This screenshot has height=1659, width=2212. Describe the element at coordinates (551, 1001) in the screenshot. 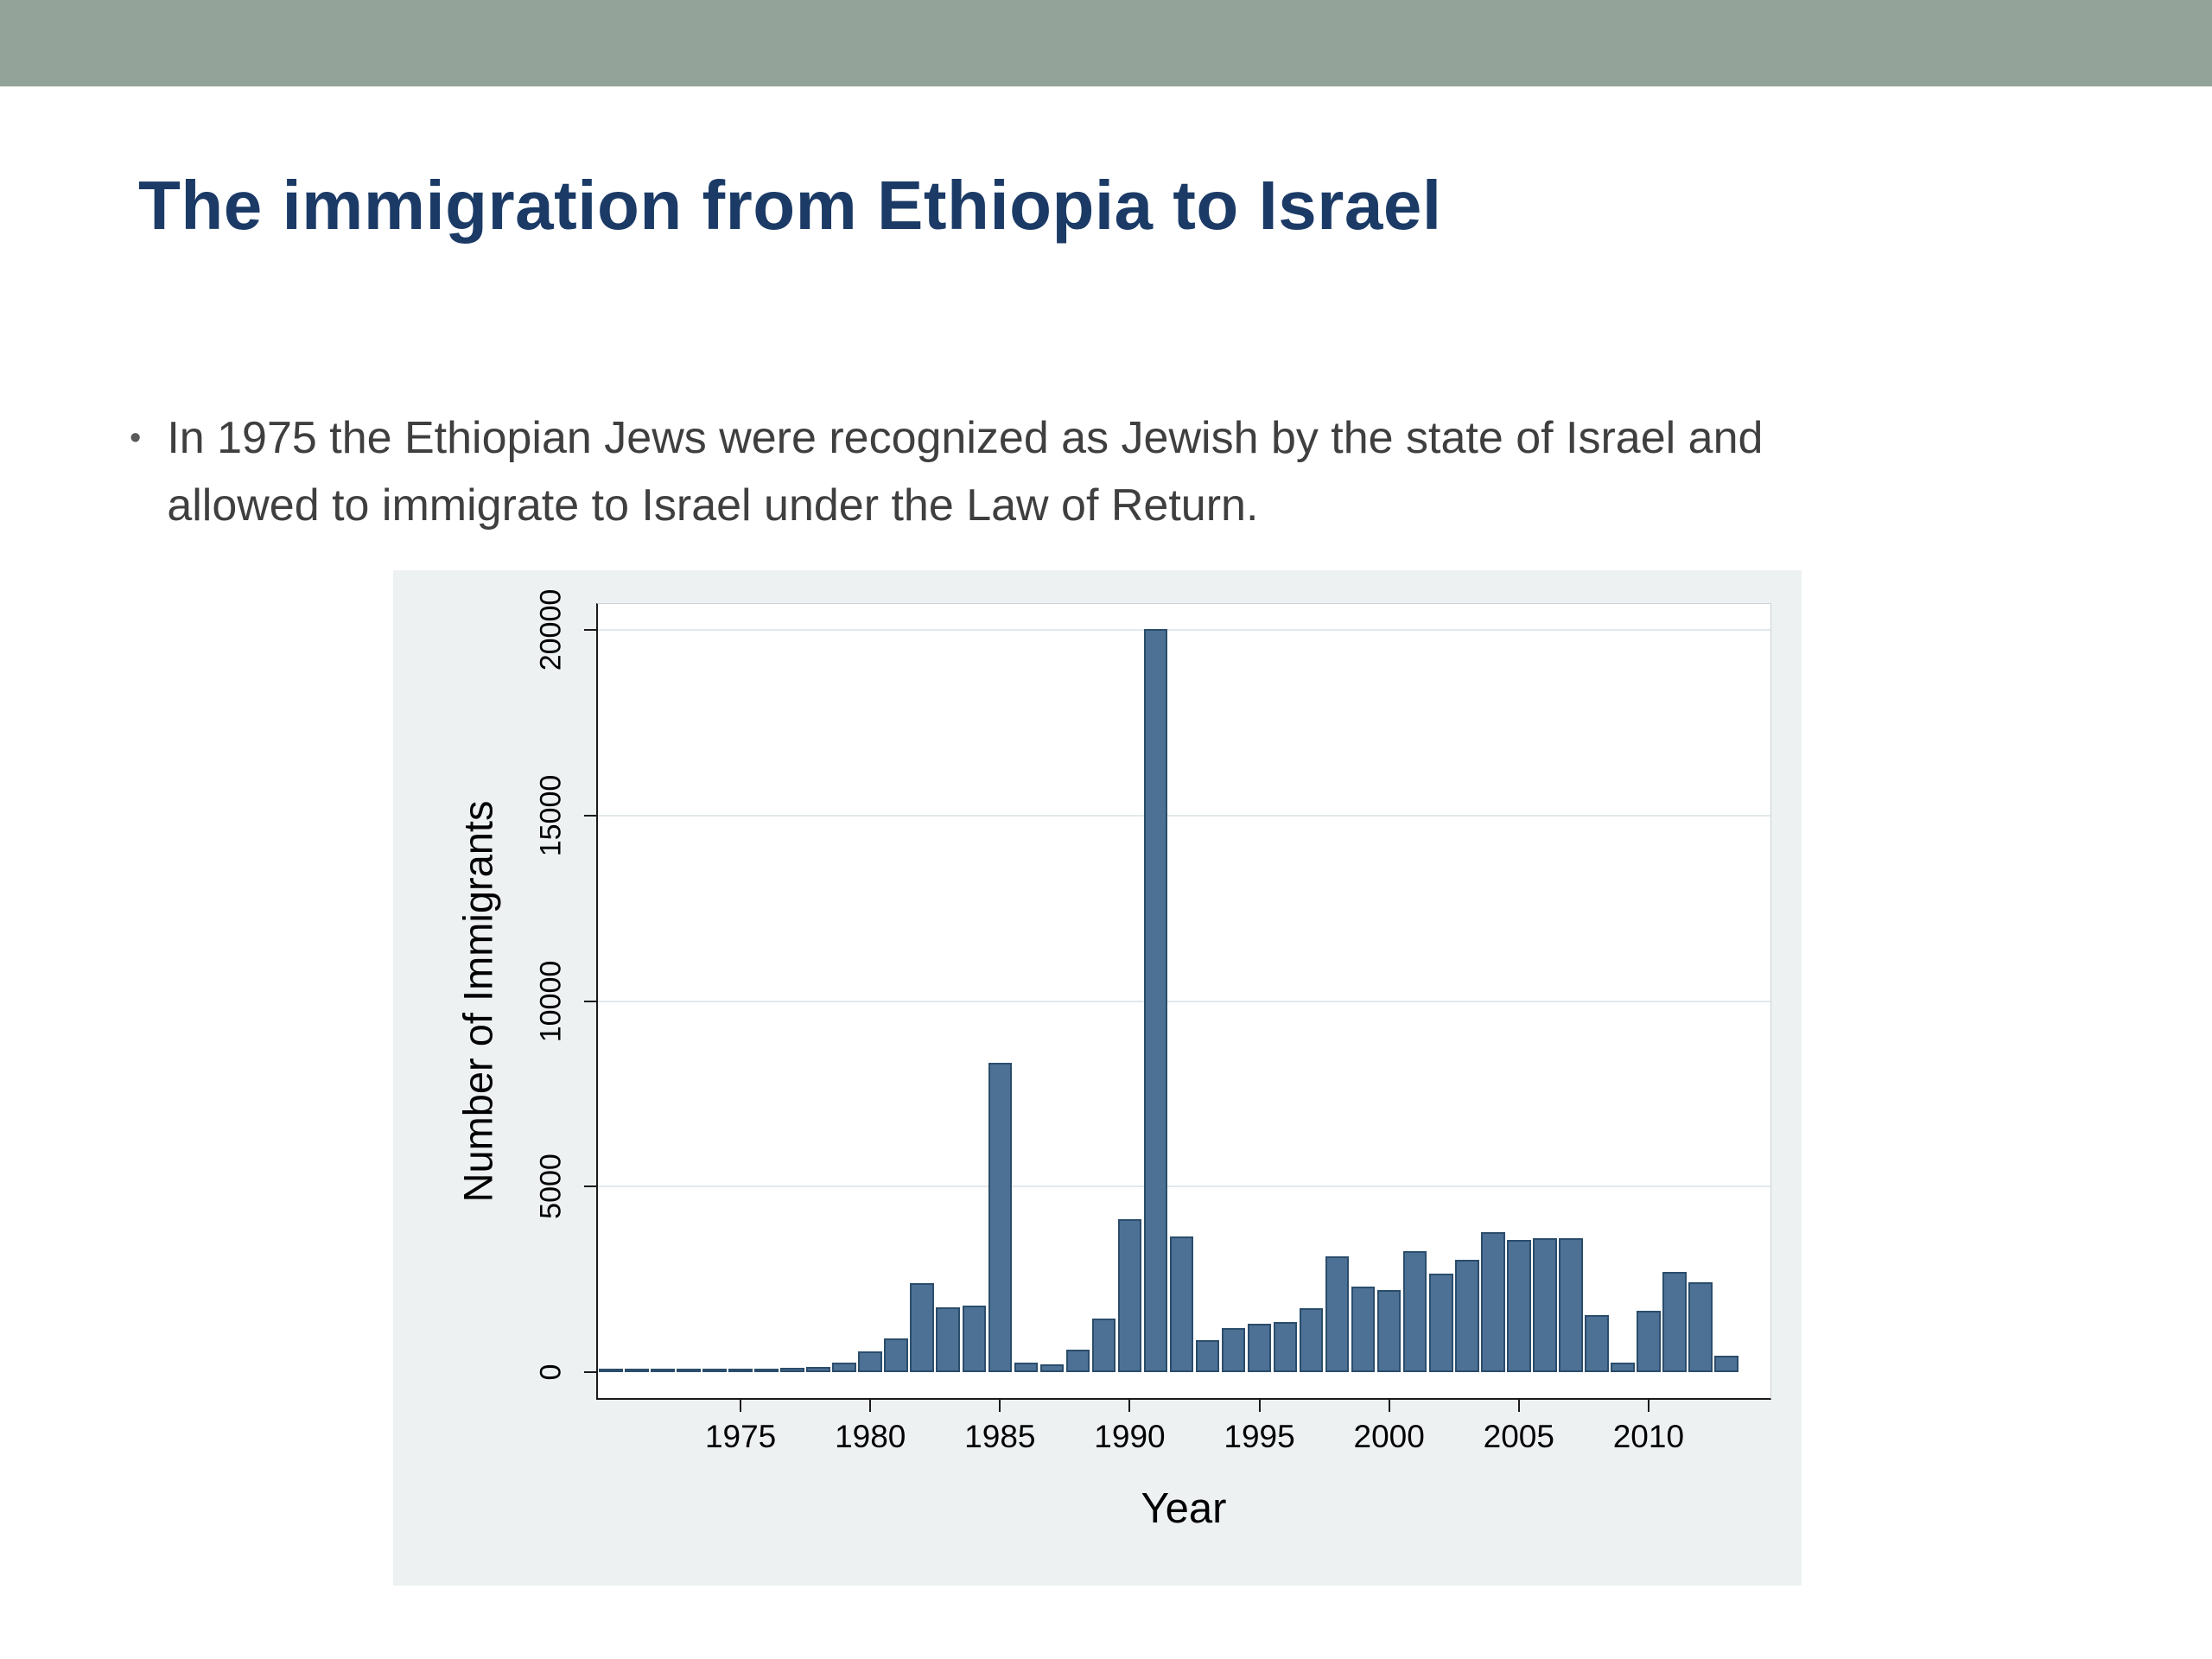

I see `y-tick-label-10000: 10000` at that location.